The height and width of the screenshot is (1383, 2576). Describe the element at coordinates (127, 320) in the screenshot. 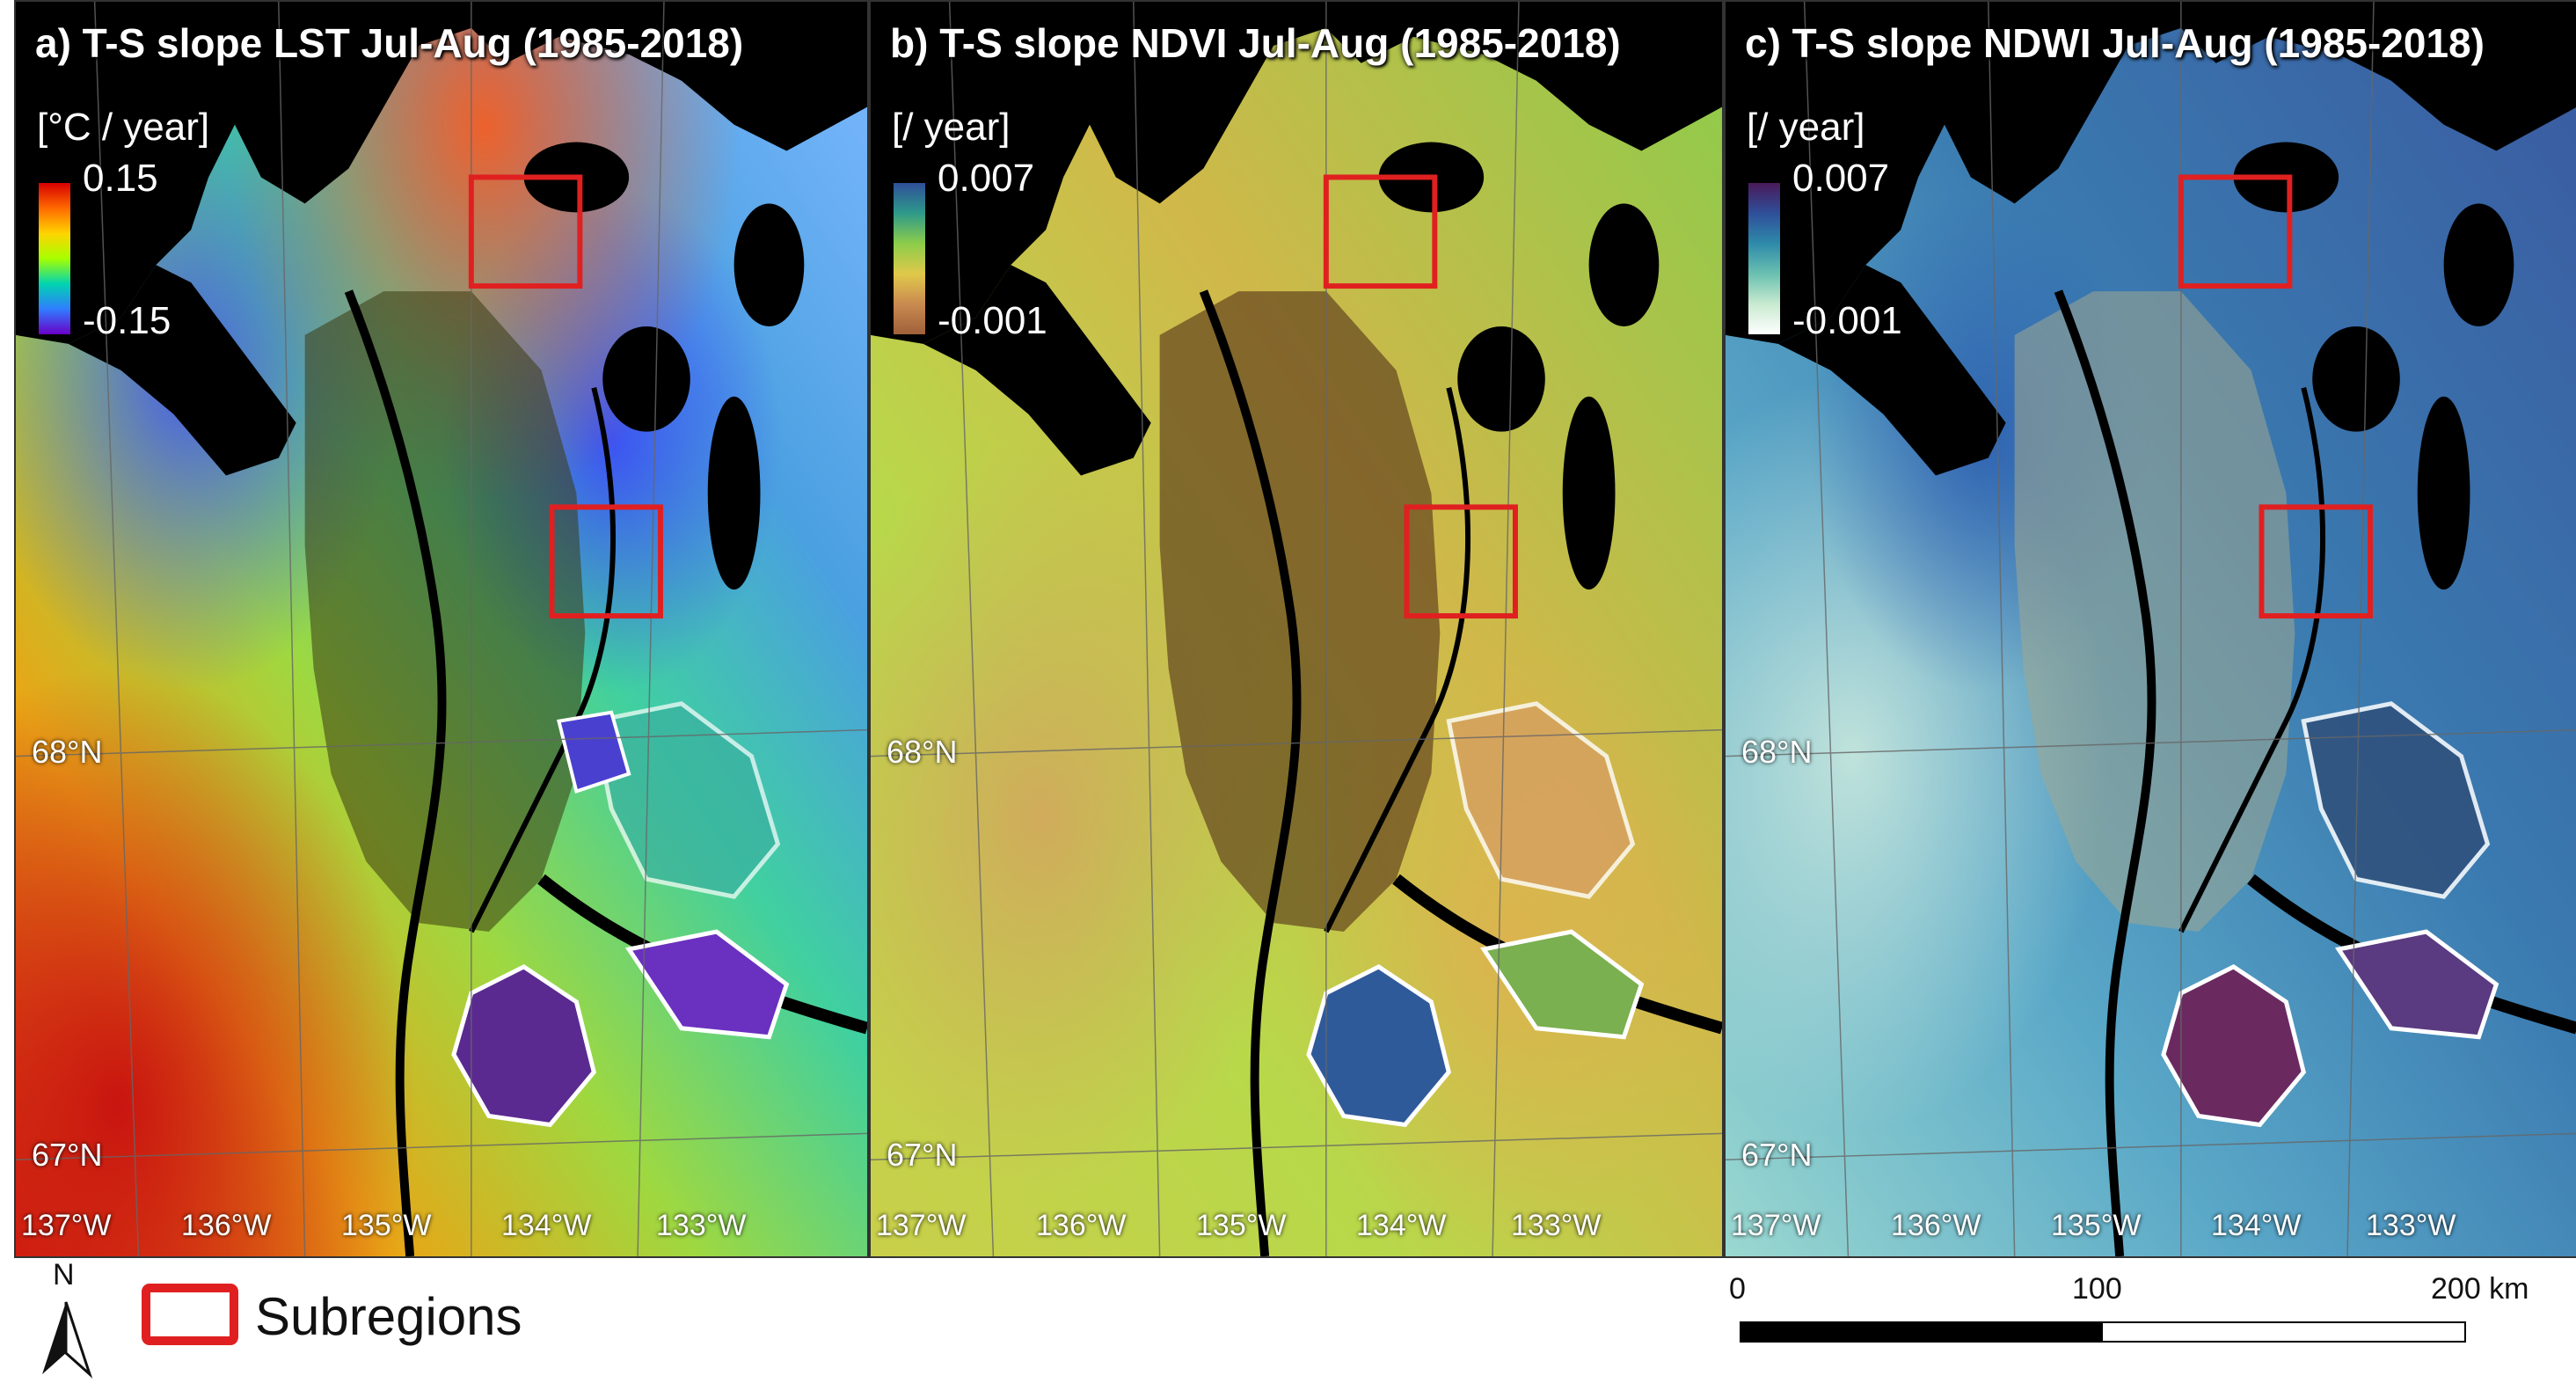

I see `colorbar-min: -0.15` at that location.